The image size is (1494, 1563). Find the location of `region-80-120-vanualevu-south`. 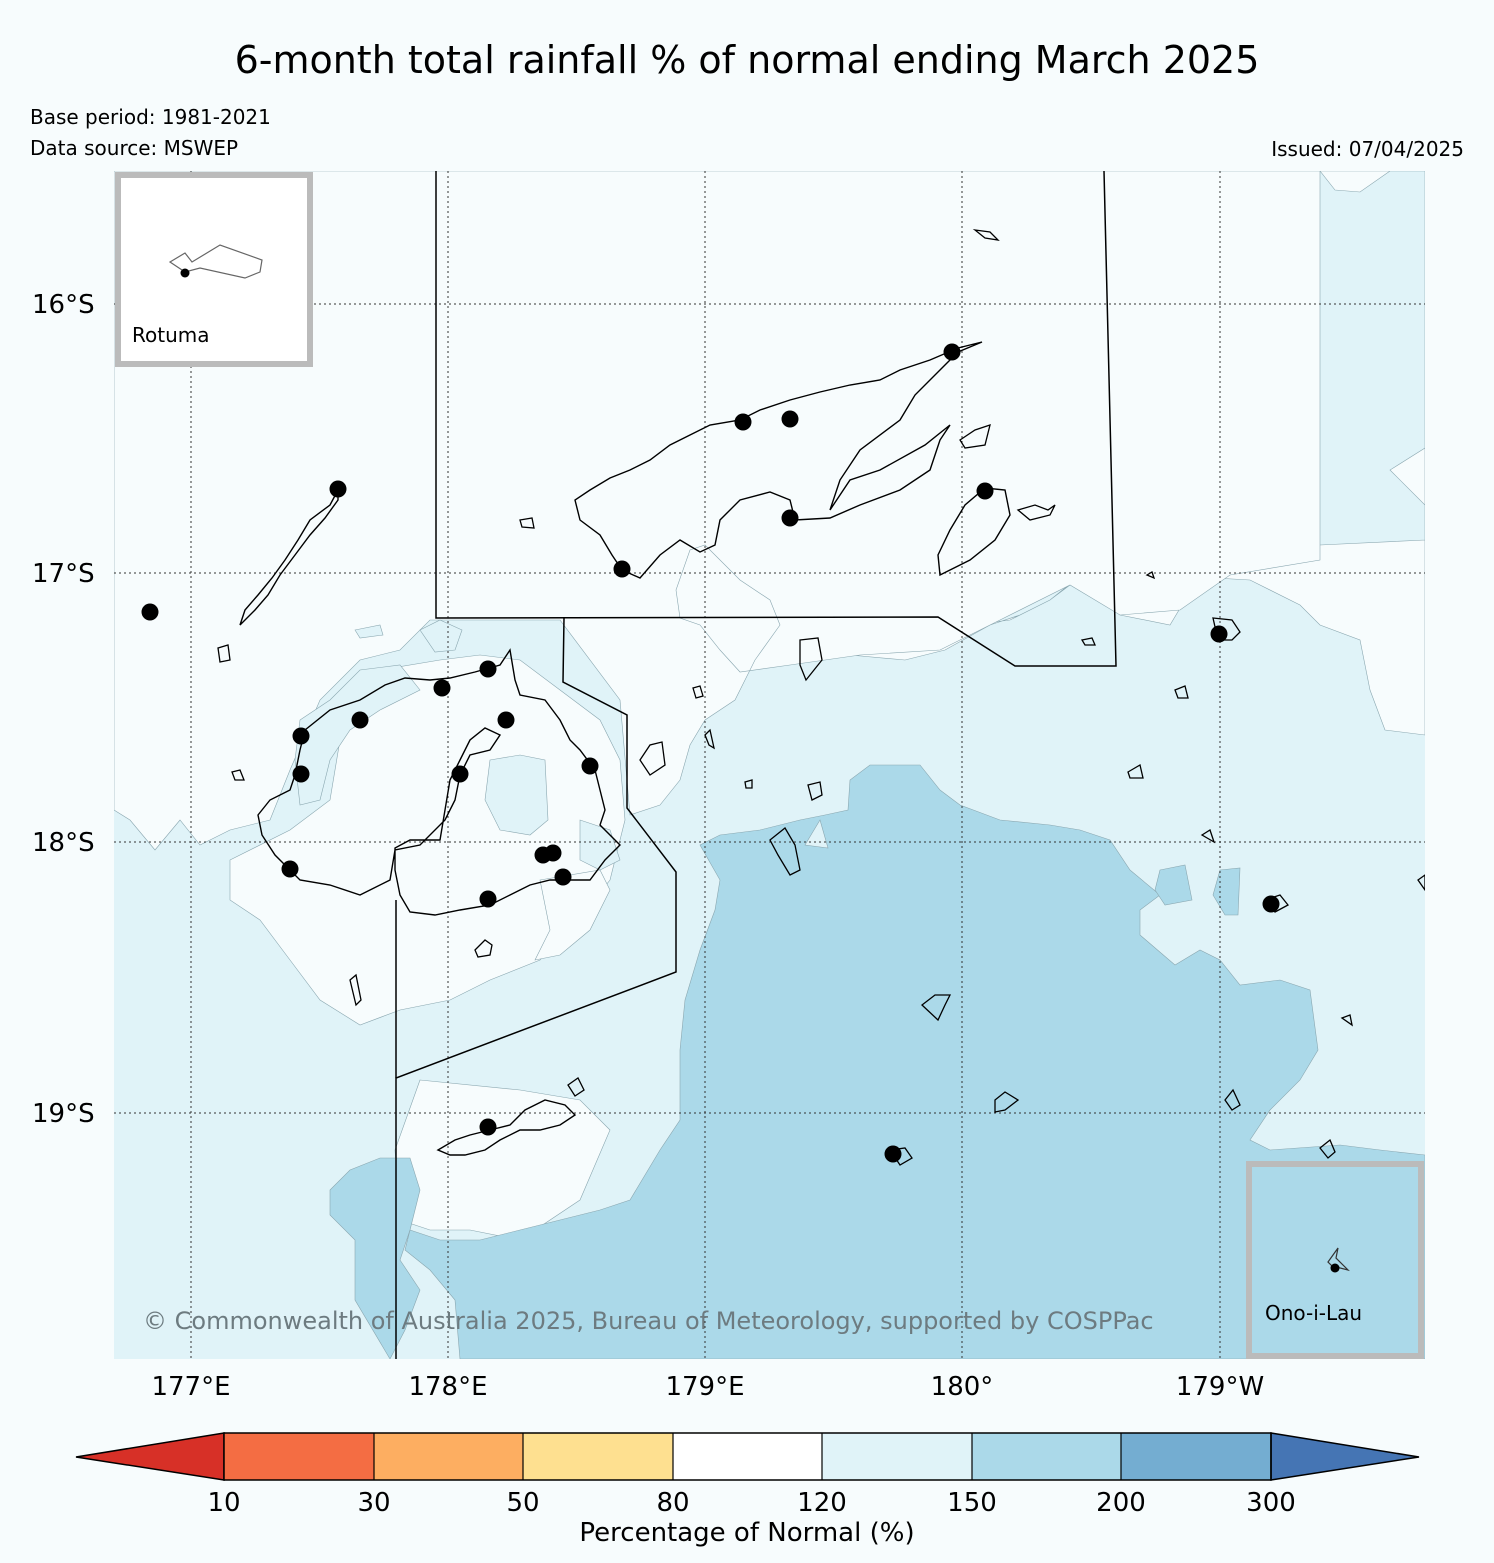

region-80-120-vanualevu-south is located at coordinates (572, 915).